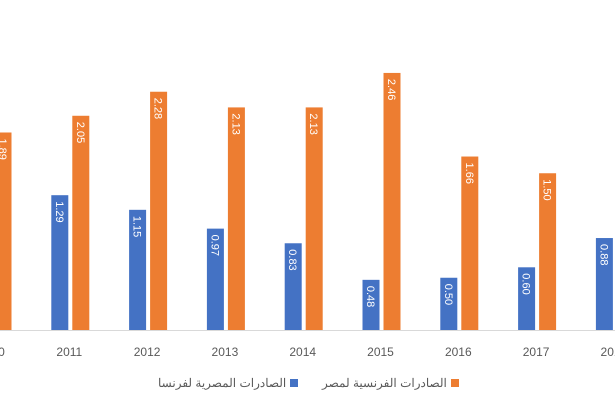  What do you see at coordinates (225, 352) in the screenshot?
I see `x-tick-label: 2013` at bounding box center [225, 352].